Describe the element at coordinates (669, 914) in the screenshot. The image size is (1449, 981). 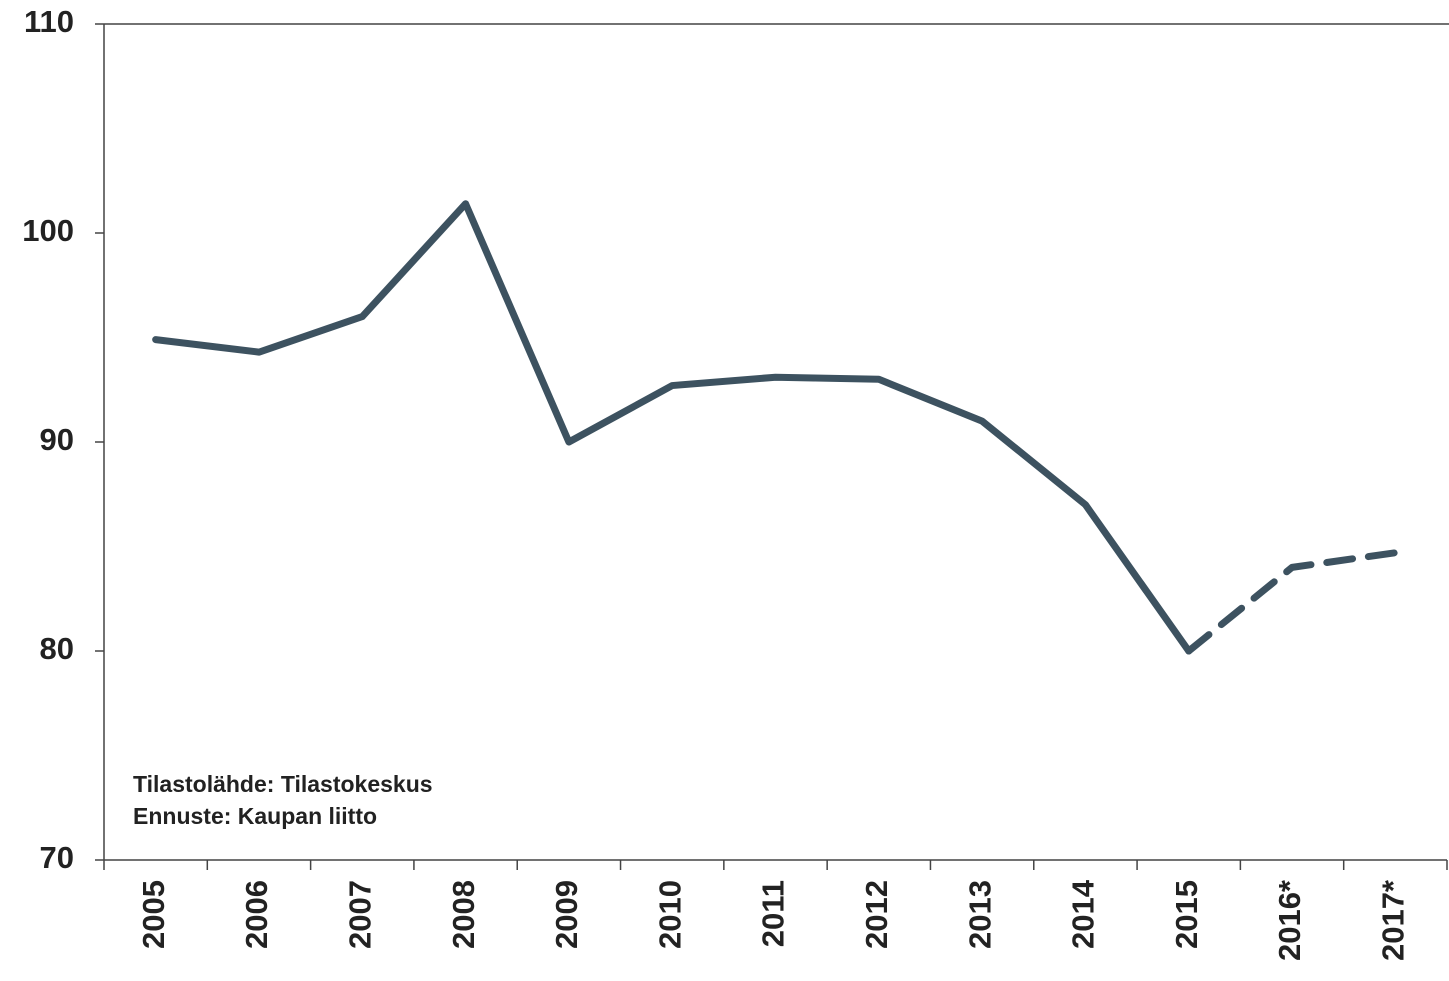
I see `x-tick-label: 2010` at that location.